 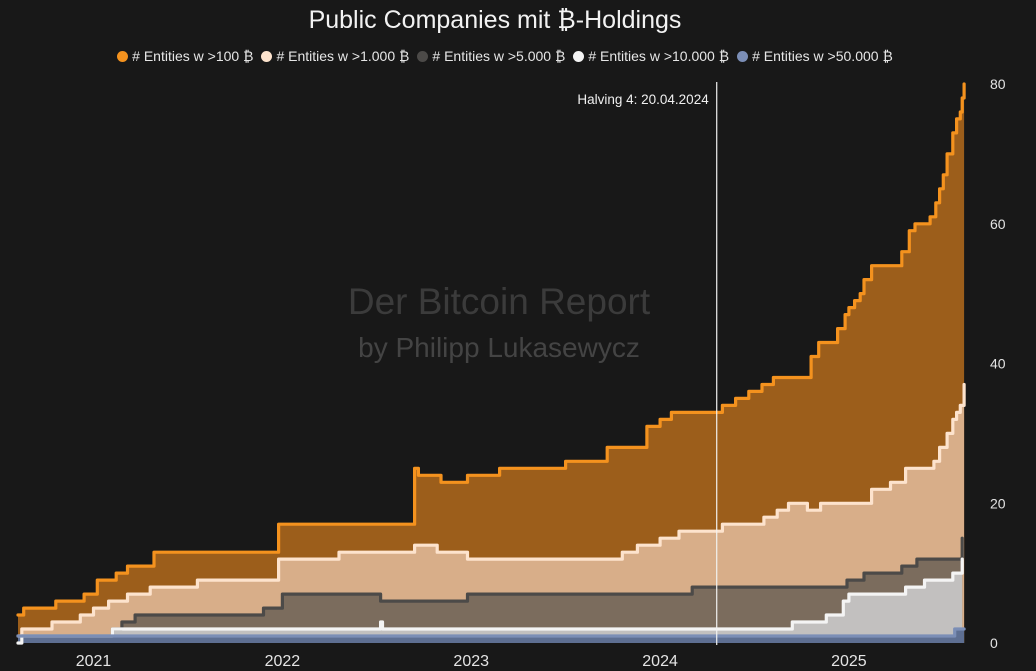 What do you see at coordinates (659, 56) in the screenshot?
I see `legend-label-4: # Entities w >10.000 ₿` at bounding box center [659, 56].